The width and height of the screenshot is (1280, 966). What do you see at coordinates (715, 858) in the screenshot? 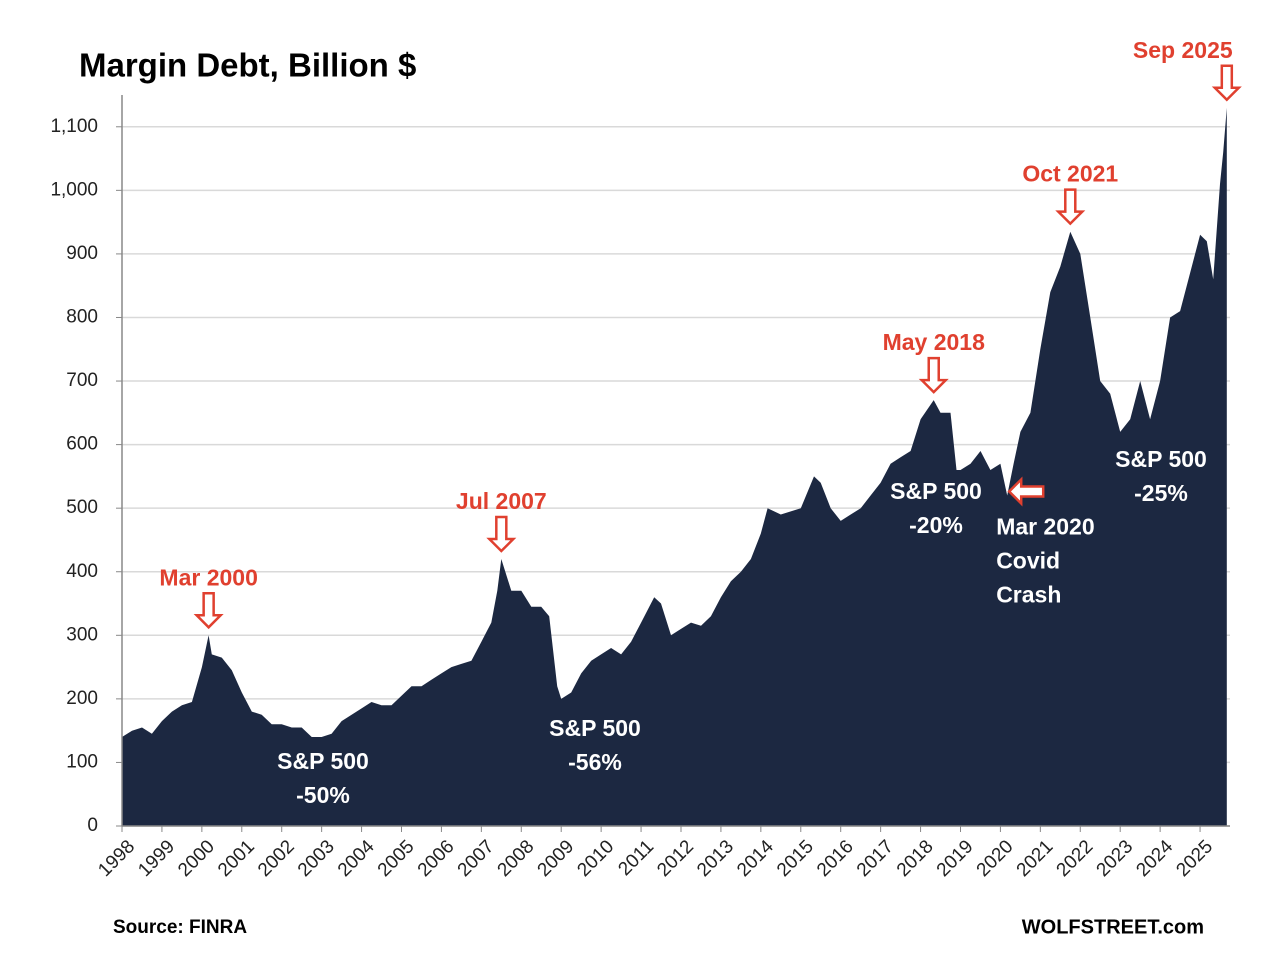
I see `x-tick-label: 2013` at bounding box center [715, 858].